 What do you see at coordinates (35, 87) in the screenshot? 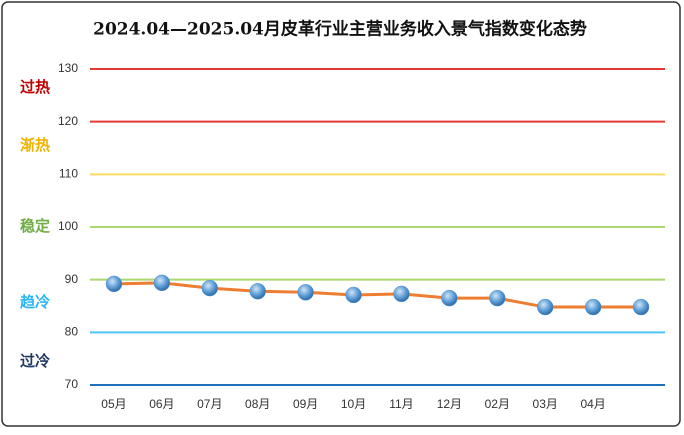
I see `zone-label: 过热` at bounding box center [35, 87].